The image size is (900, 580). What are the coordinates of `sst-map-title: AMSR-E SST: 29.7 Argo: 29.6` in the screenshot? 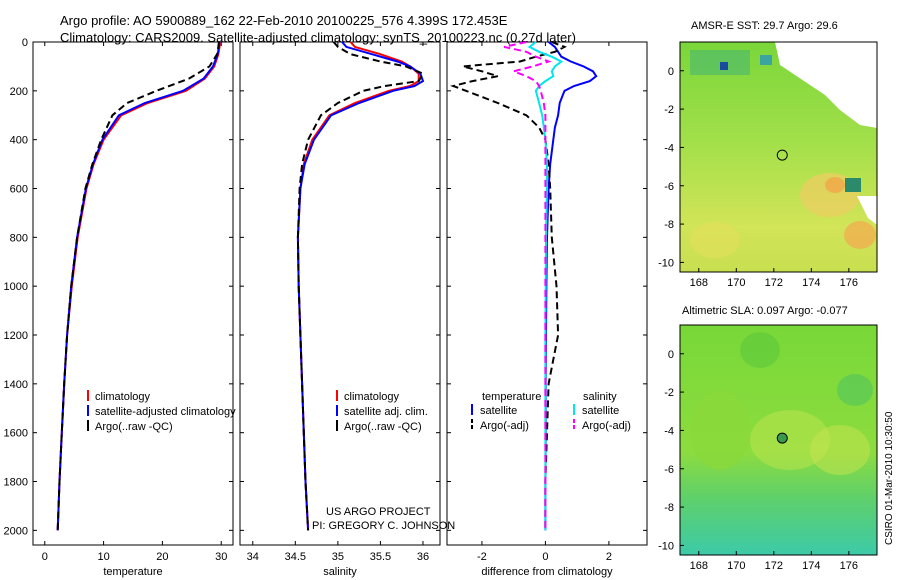 It's located at (764, 26).